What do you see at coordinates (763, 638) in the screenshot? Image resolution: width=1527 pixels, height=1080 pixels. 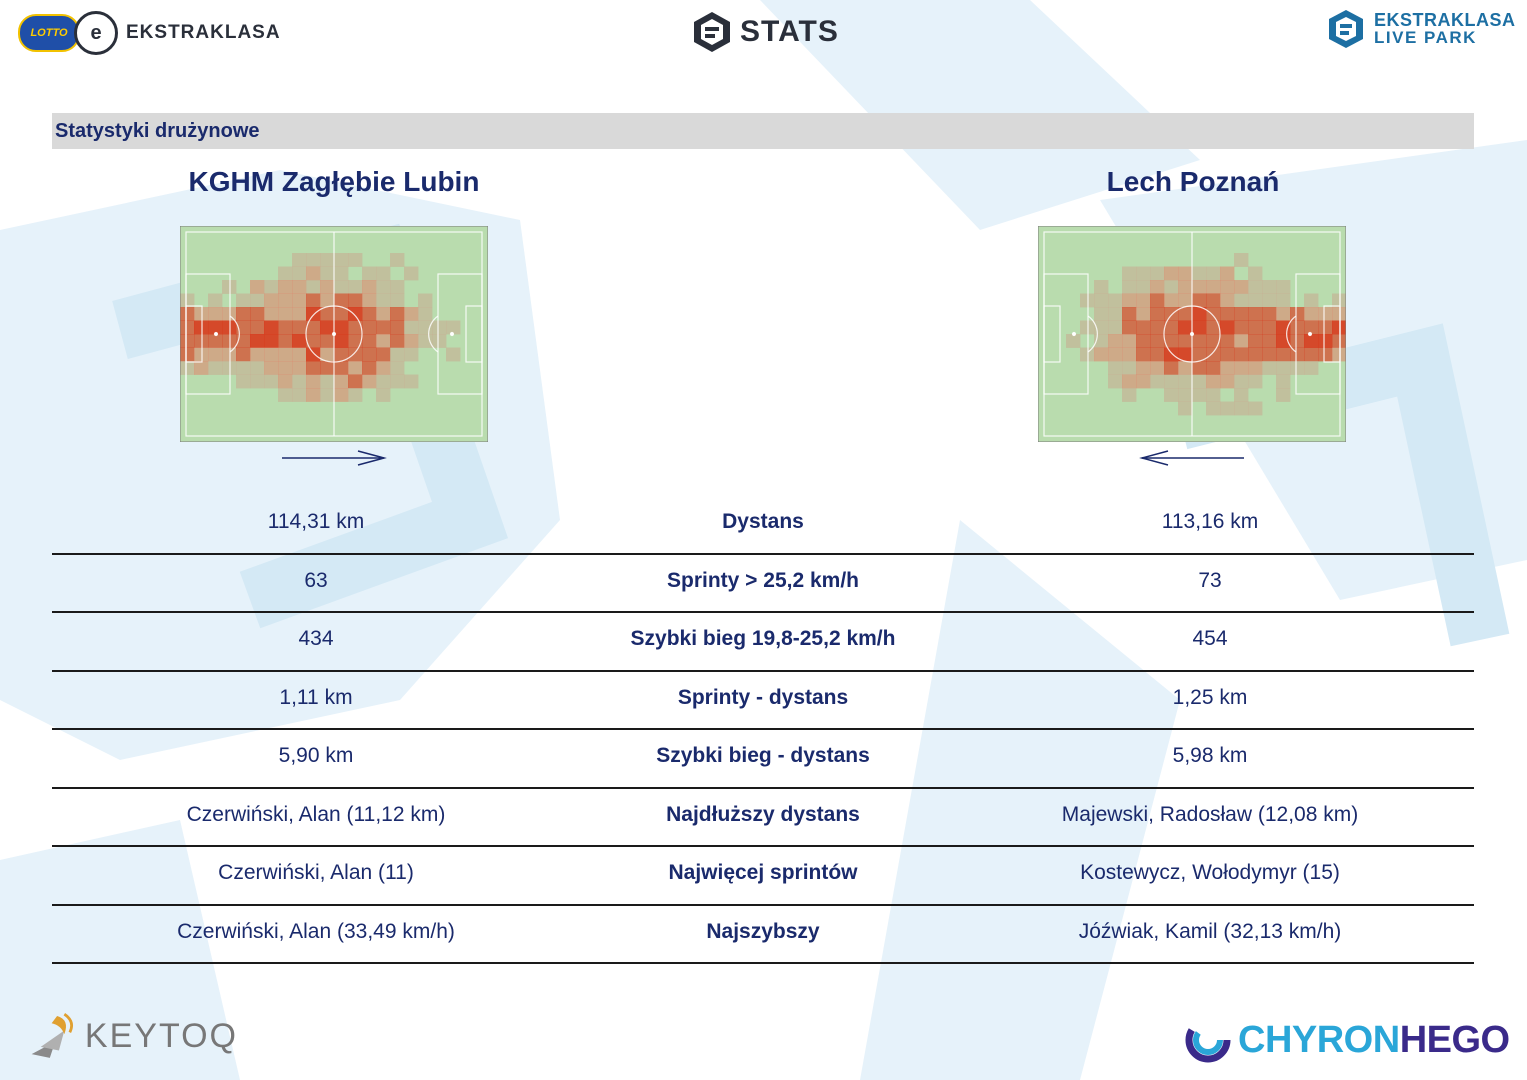 I see `stat-label: Szybki bieg 19,8-25,2 km/h` at bounding box center [763, 638].